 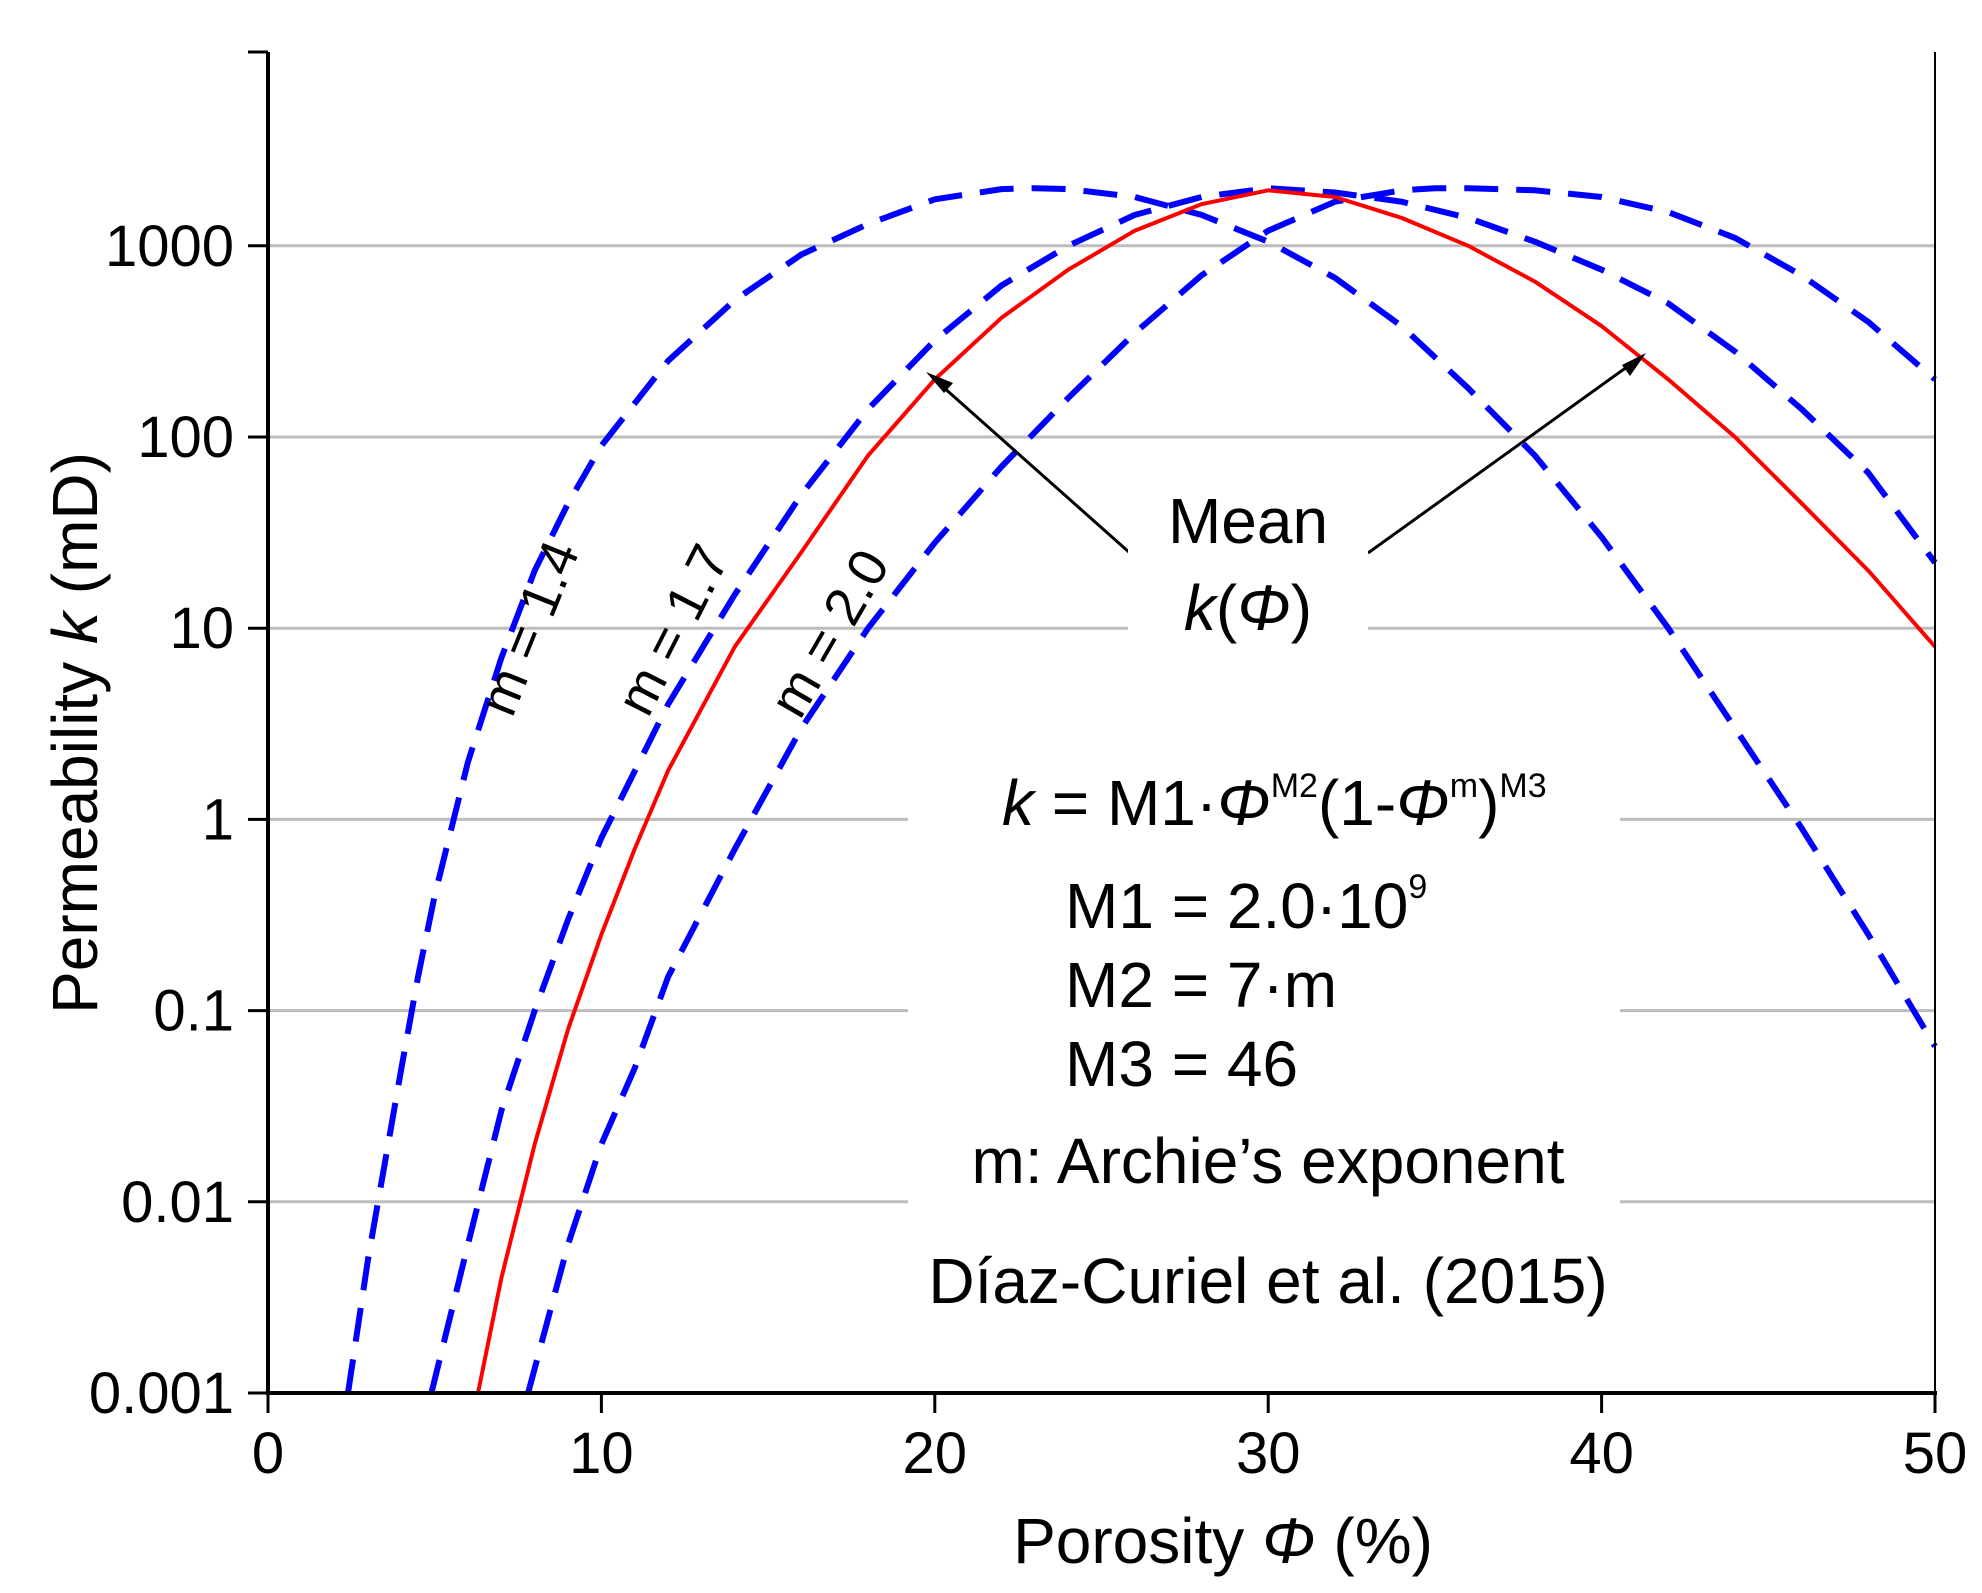 What do you see at coordinates (1274, 803) in the screenshot?
I see `formula-text: k = M1·ΦM2(1-Φm)M3` at bounding box center [1274, 803].